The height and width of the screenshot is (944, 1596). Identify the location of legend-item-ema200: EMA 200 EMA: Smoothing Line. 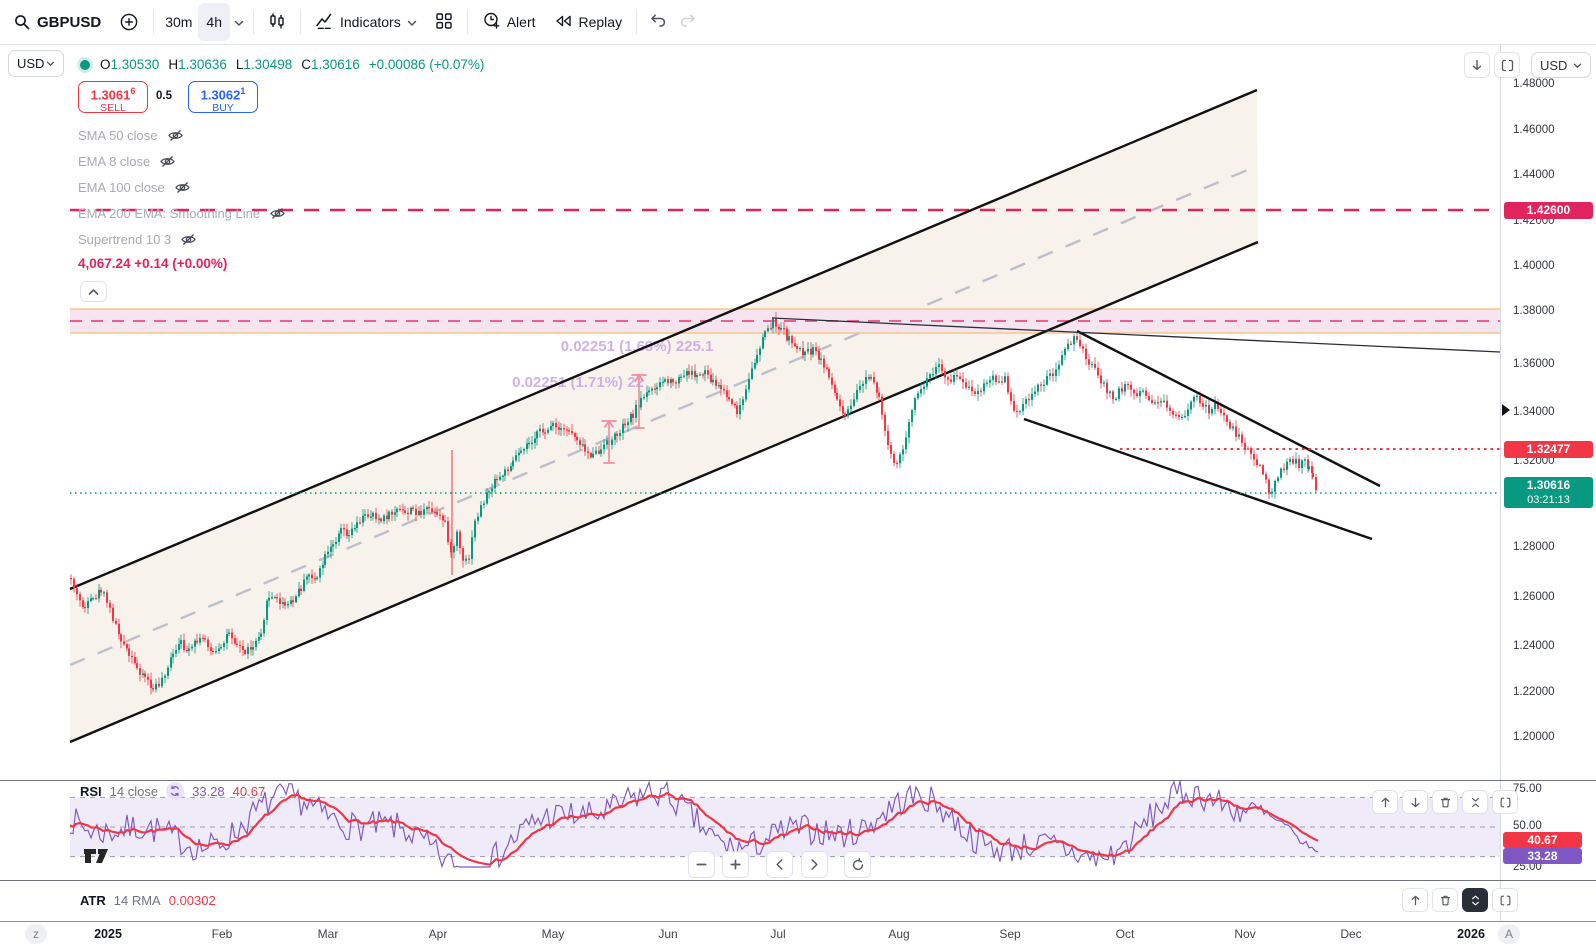
(182, 213).